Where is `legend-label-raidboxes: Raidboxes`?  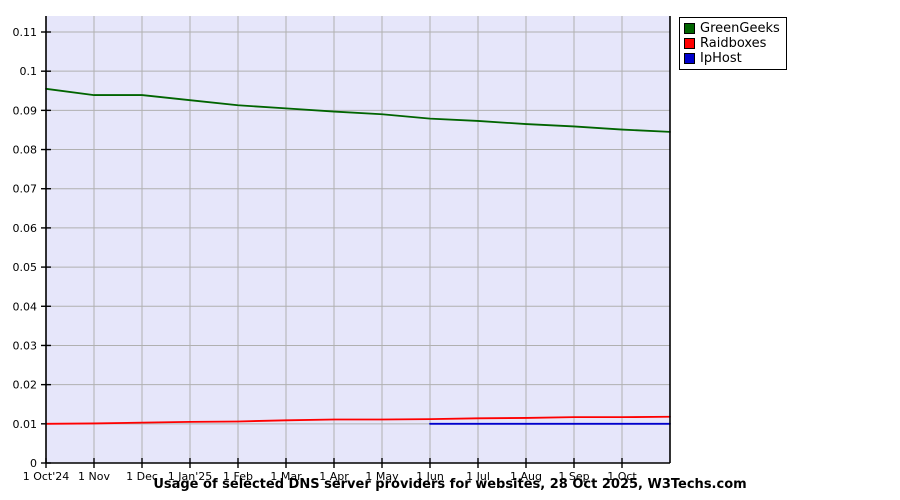
legend-label-raidboxes: Raidboxes is located at coordinates (733, 43).